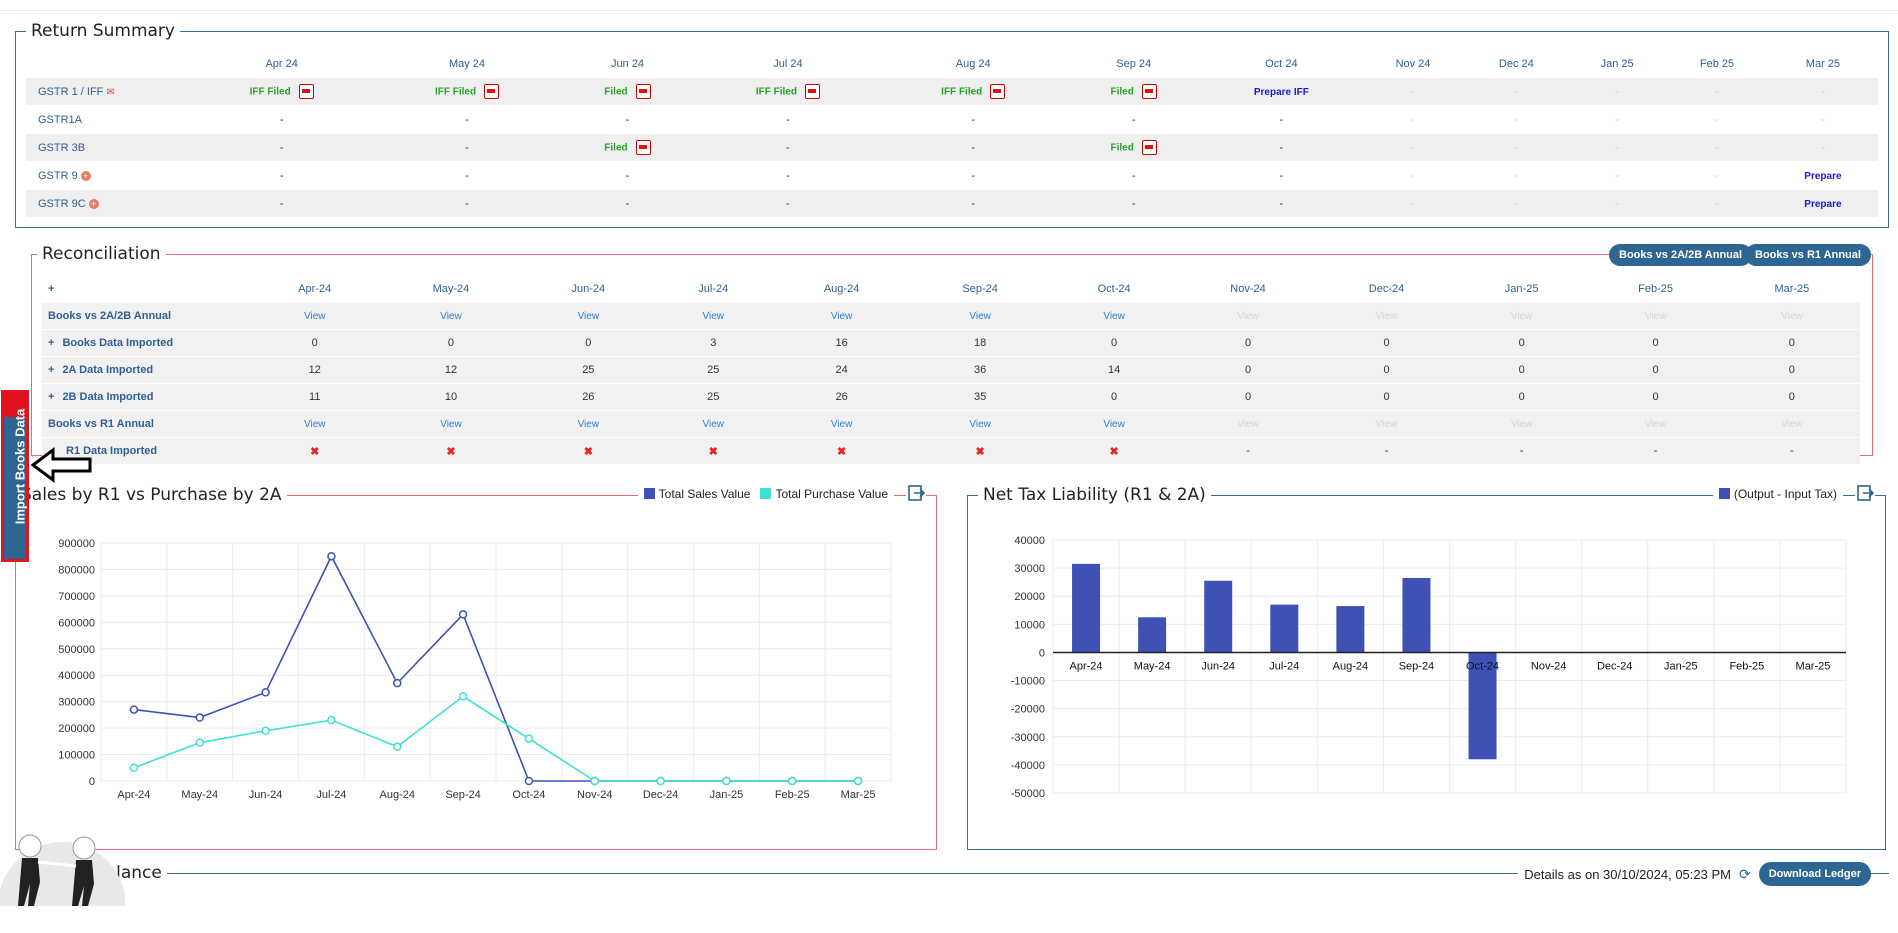 The image size is (1898, 933). What do you see at coordinates (51, 289) in the screenshot?
I see `expand-all-button: +` at bounding box center [51, 289].